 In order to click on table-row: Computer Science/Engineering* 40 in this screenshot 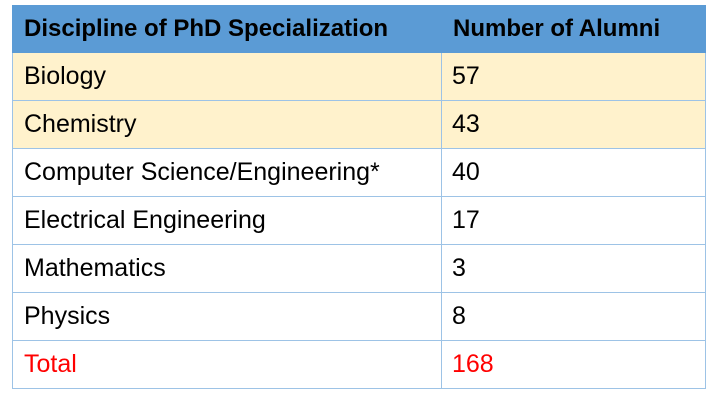, I will do `click(359, 172)`.